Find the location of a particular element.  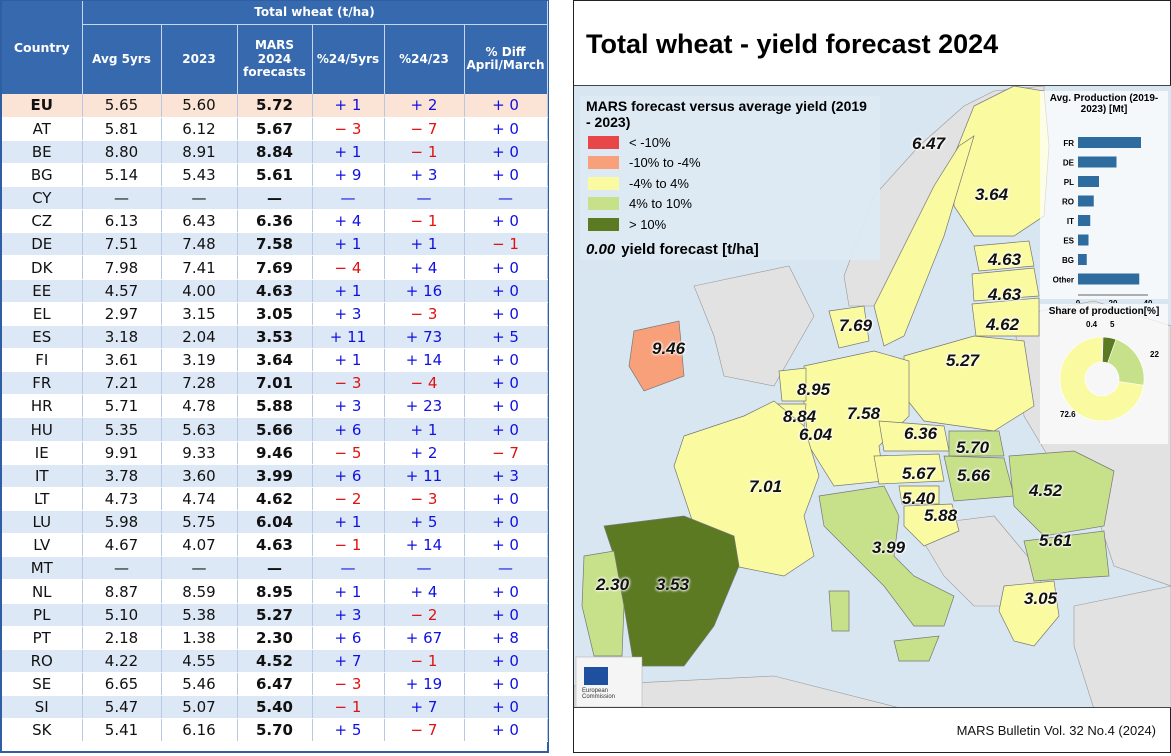

map-value-dk: 7.69 is located at coordinates (856, 325).